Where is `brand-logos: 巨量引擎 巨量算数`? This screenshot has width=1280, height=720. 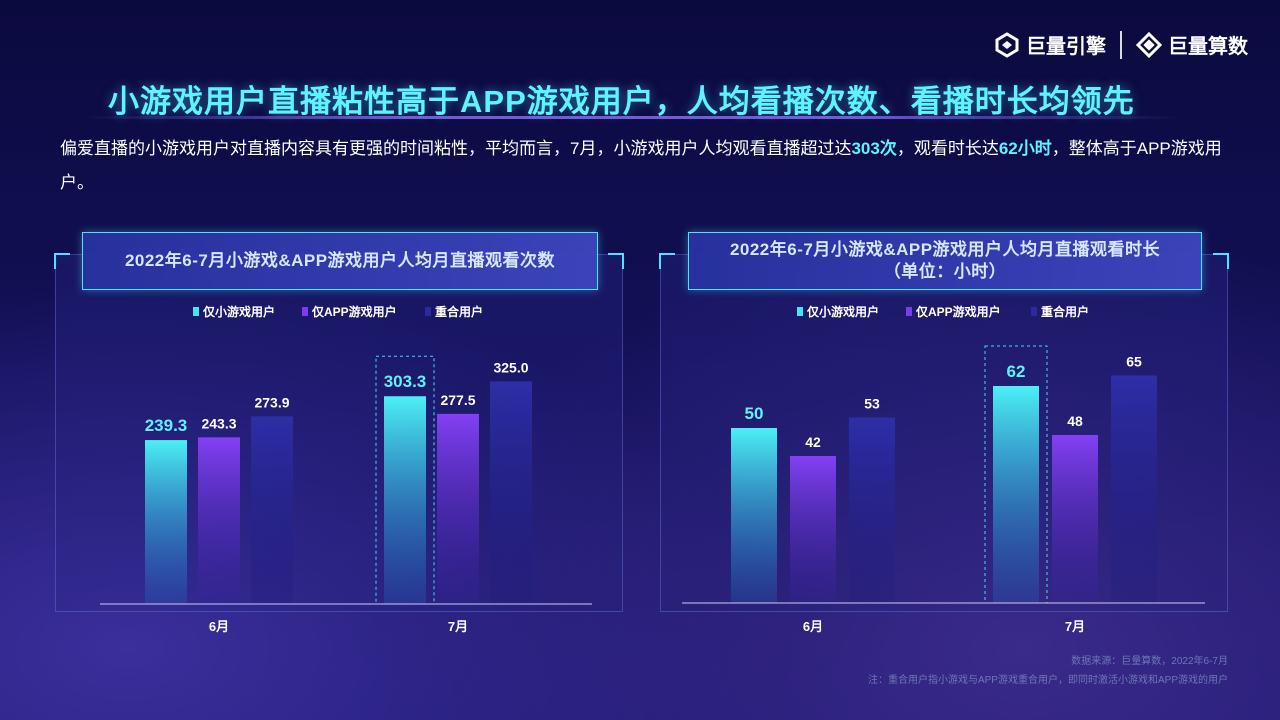
brand-logos: 巨量引擎 巨量算数 is located at coordinates (1121, 44).